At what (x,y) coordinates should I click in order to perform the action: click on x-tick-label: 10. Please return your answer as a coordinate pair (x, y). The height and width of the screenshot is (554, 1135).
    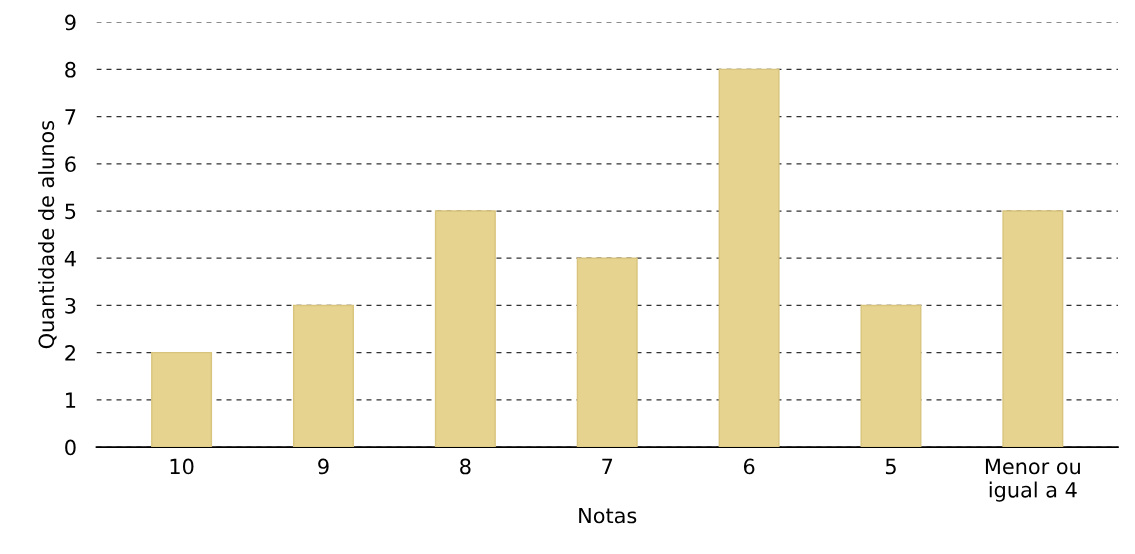
    Looking at the image, I should click on (182, 466).